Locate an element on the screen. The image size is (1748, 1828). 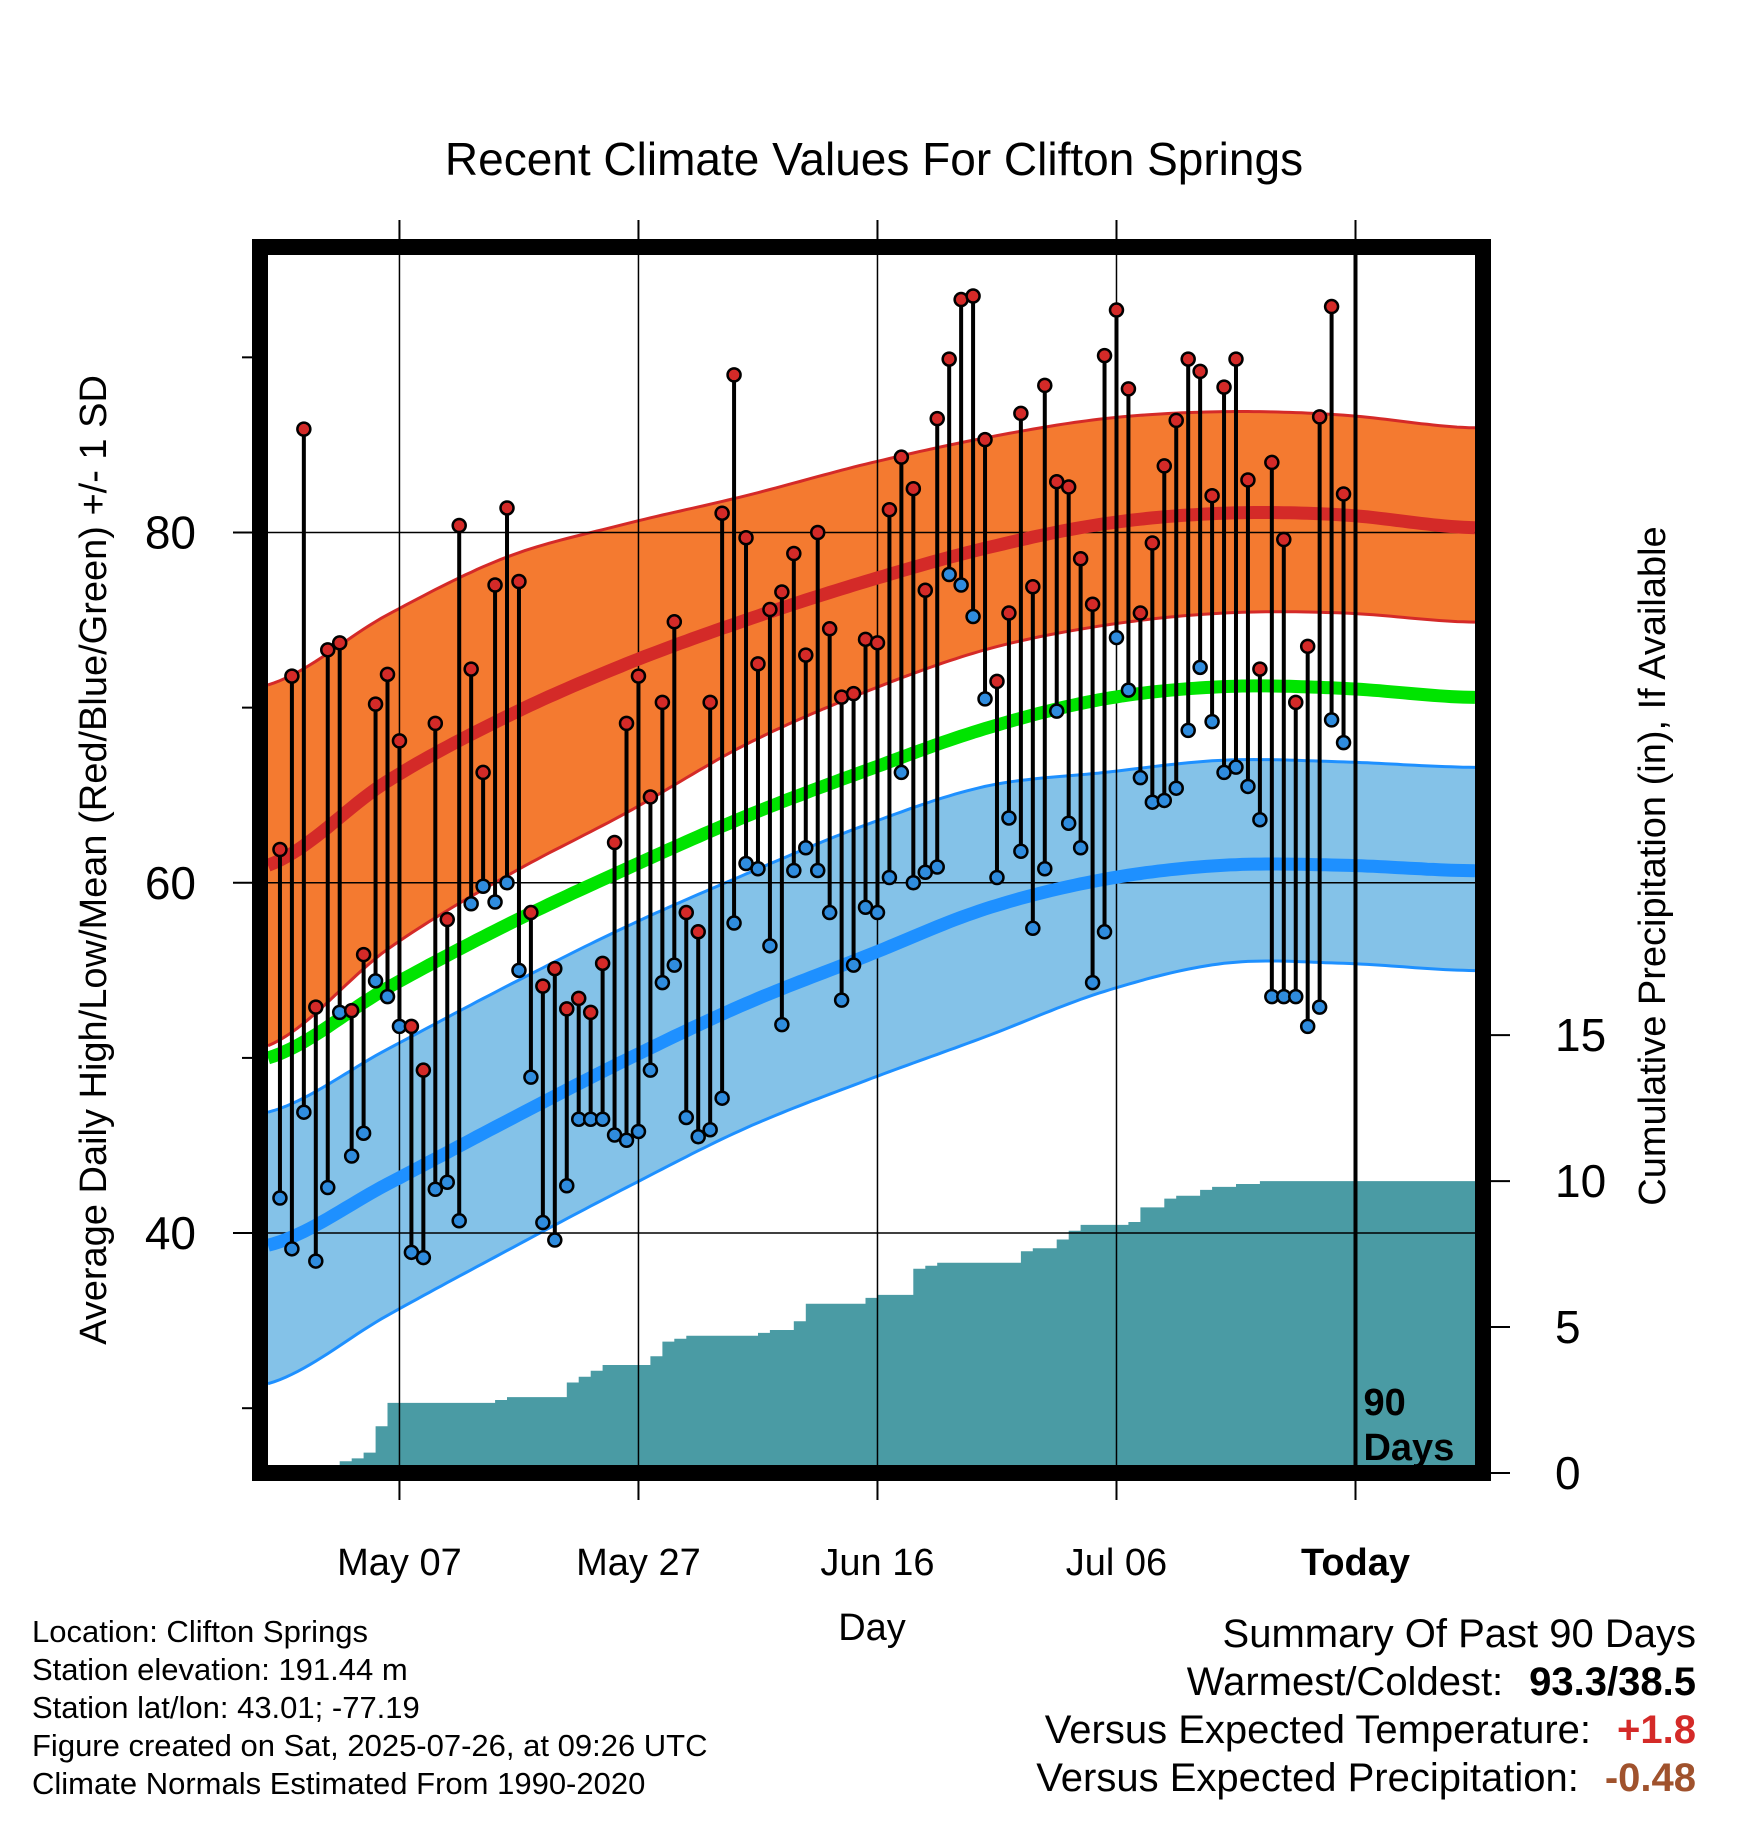
summary-title: Summary Of Past 90 Days is located at coordinates (1459, 1634).